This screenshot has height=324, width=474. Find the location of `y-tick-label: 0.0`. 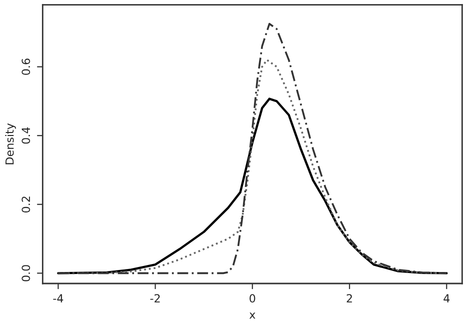

y-tick-label: 0.0 is located at coordinates (26, 273).